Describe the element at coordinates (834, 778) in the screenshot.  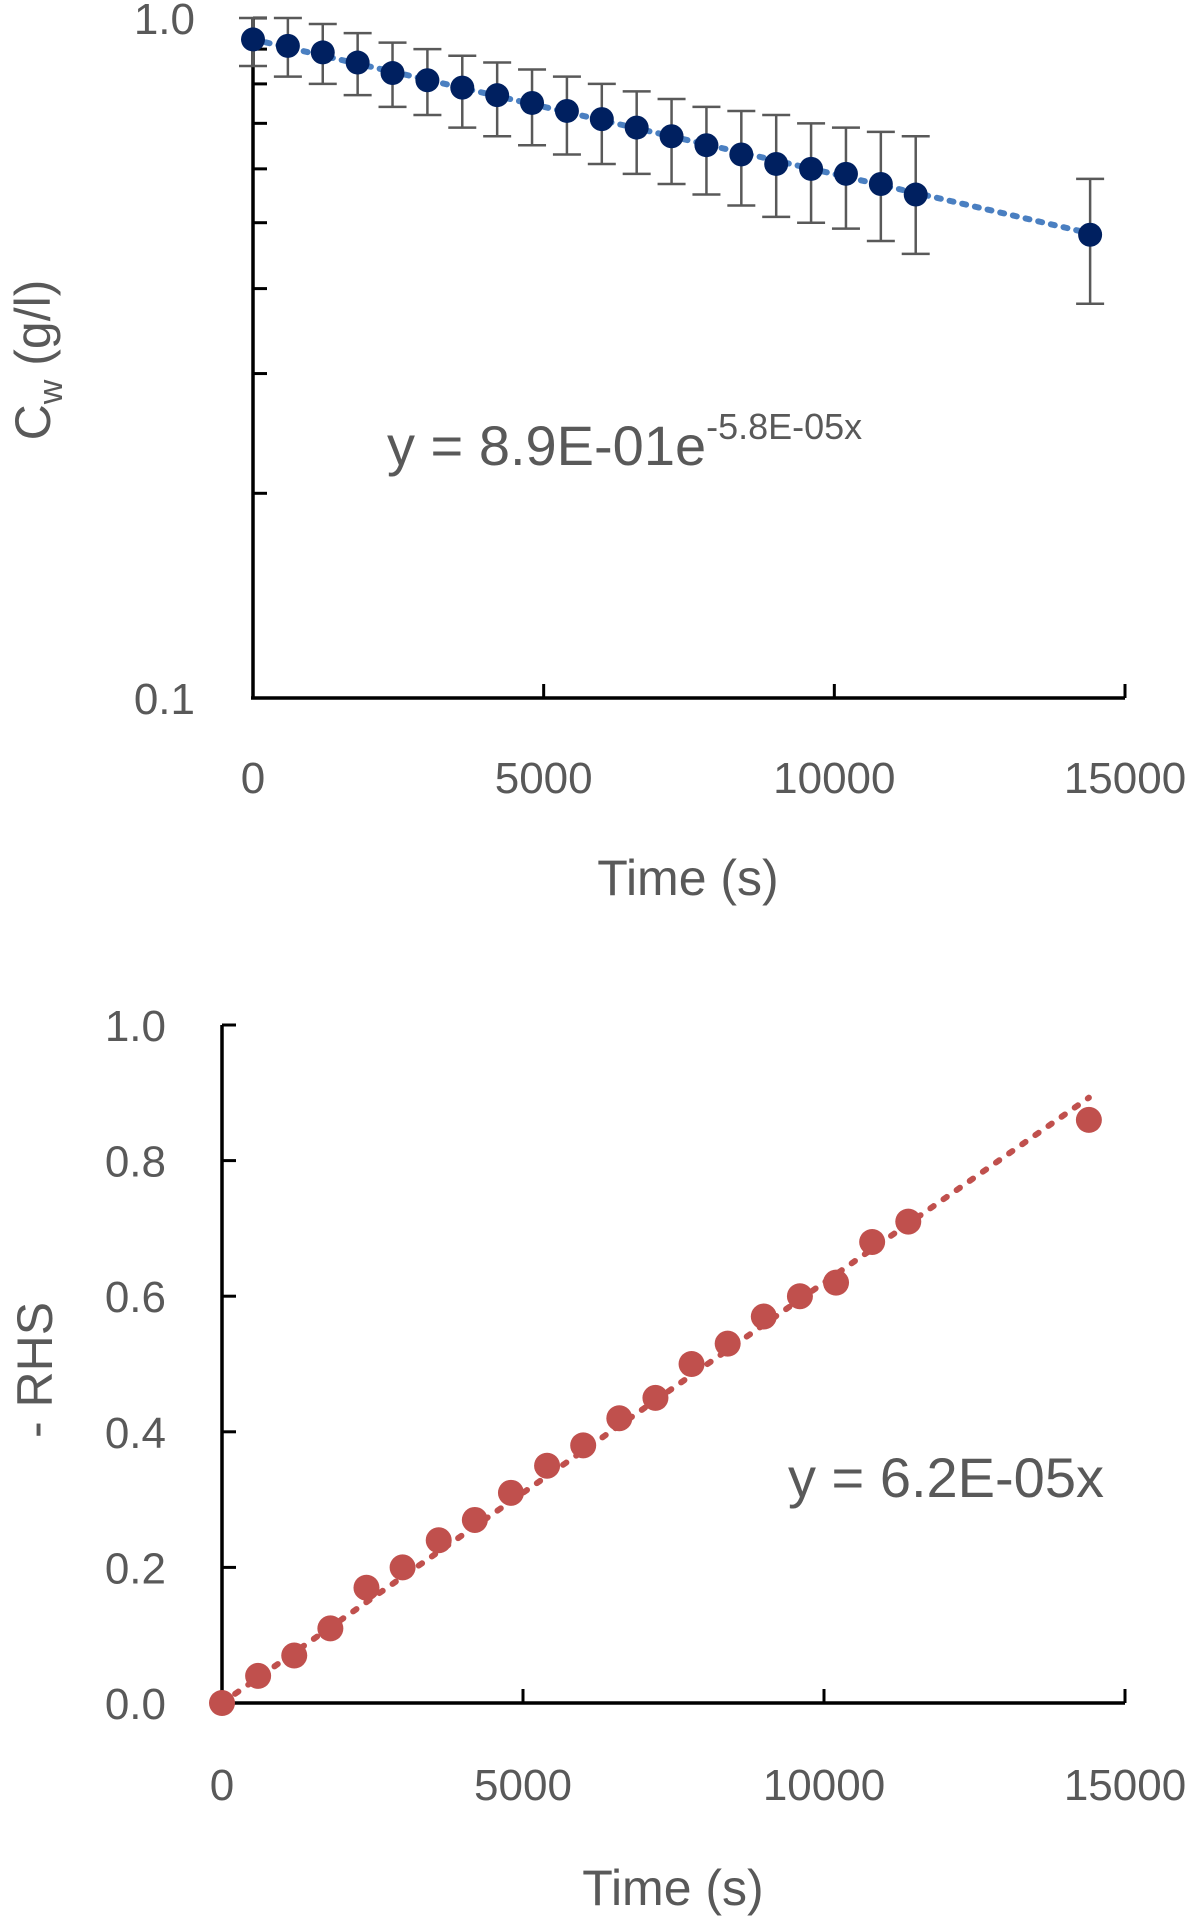
I see `top-x-tick-label: 10000` at that location.